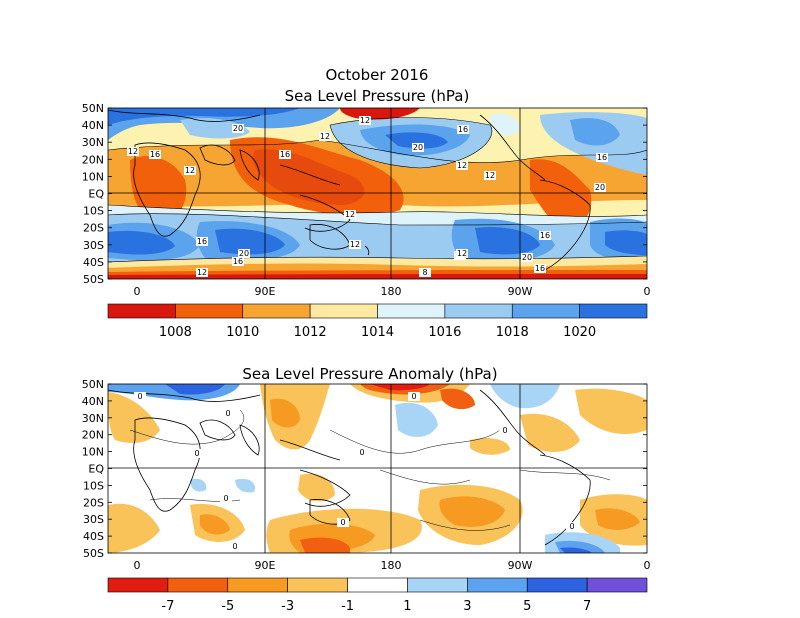  I want to click on contour-label: 8, so click(424, 272).